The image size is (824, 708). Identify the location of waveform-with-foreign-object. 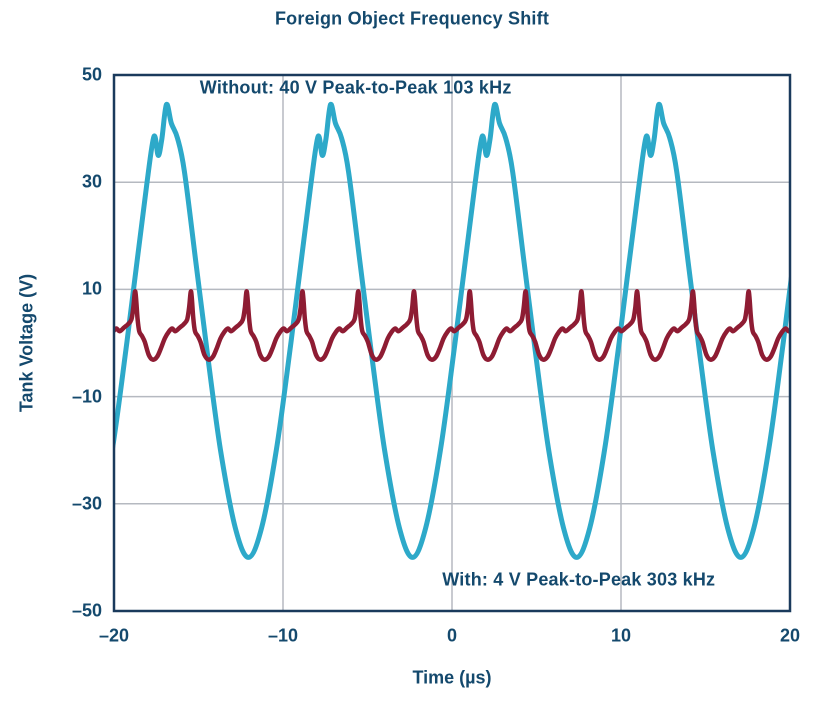
(452, 325).